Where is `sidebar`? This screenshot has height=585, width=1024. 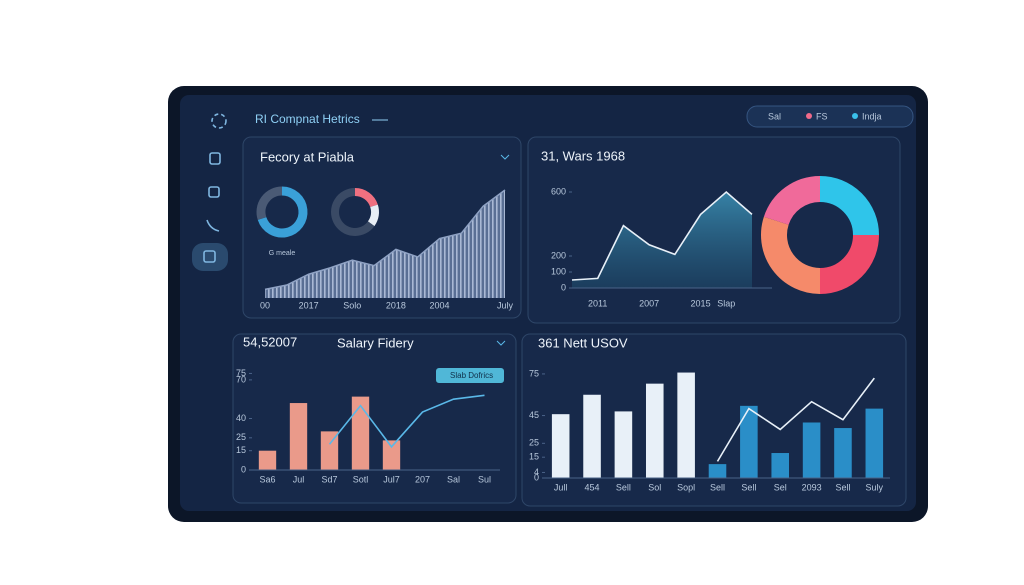
sidebar is located at coordinates (210, 192).